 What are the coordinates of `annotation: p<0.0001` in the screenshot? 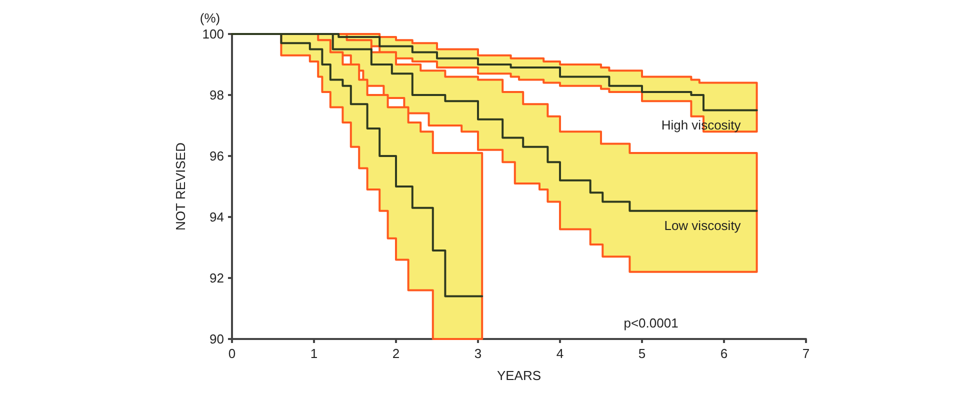 It's located at (651, 323).